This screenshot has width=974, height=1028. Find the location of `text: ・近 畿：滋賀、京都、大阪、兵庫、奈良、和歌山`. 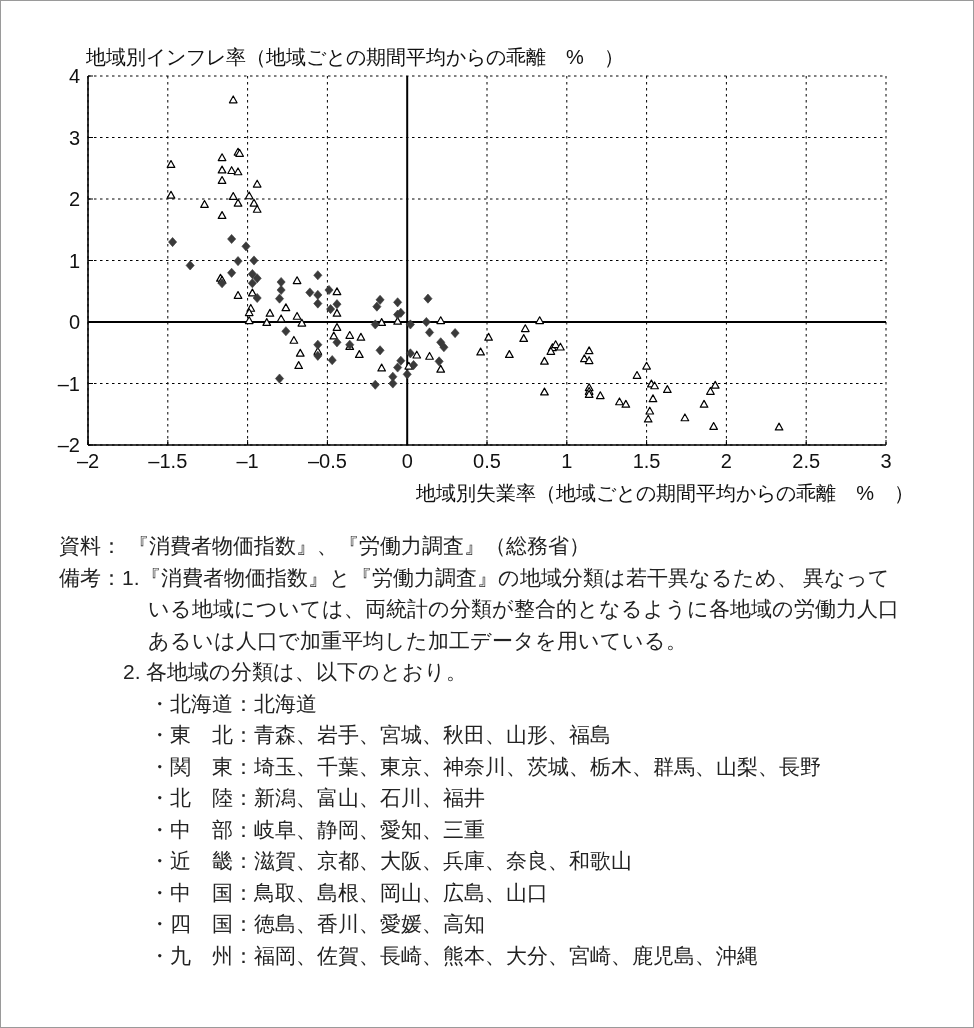

text: ・近 畿：滋賀、京都、大阪、兵庫、奈良、和歌山 is located at coordinates (391, 861).